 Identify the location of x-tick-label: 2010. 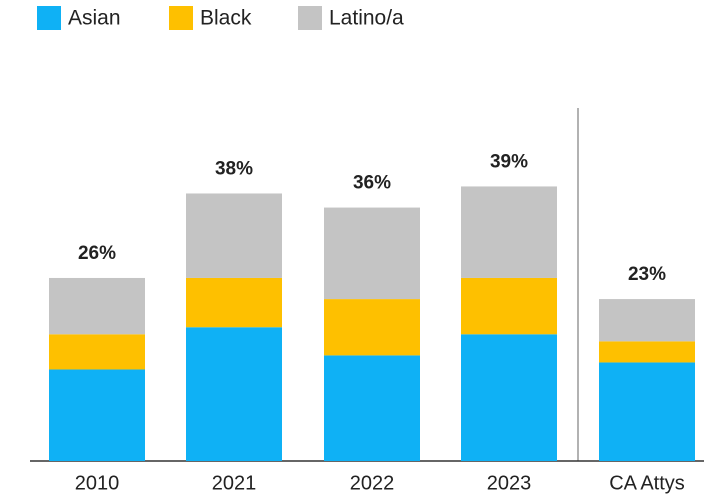
(97, 483).